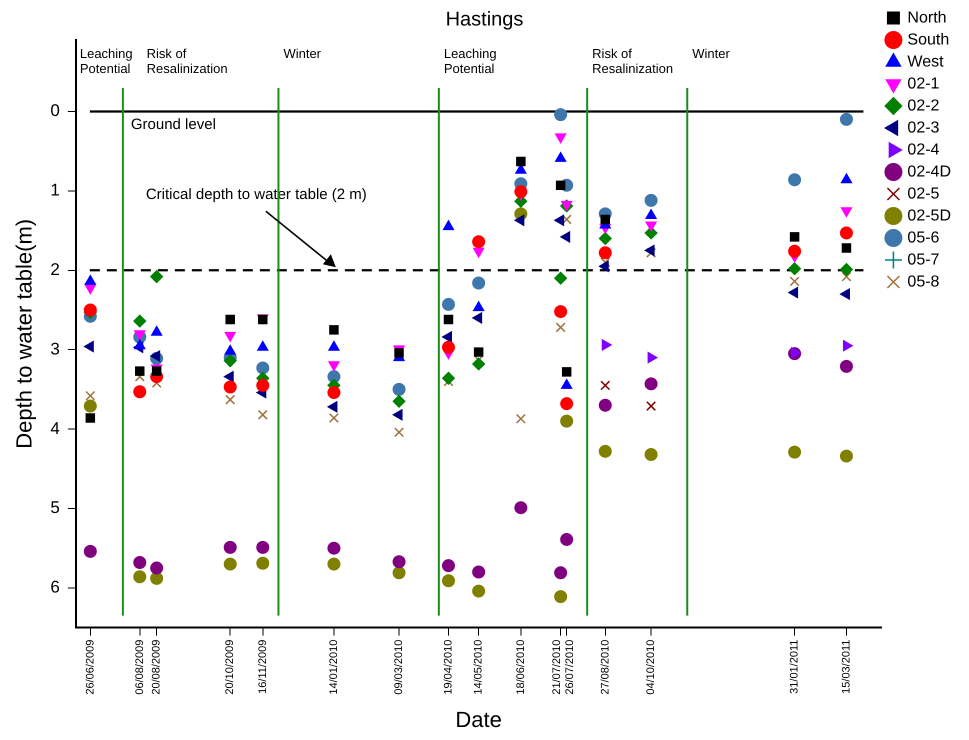  Describe the element at coordinates (140, 667) in the screenshot. I see `x-tick-label: 06/08/2009` at that location.